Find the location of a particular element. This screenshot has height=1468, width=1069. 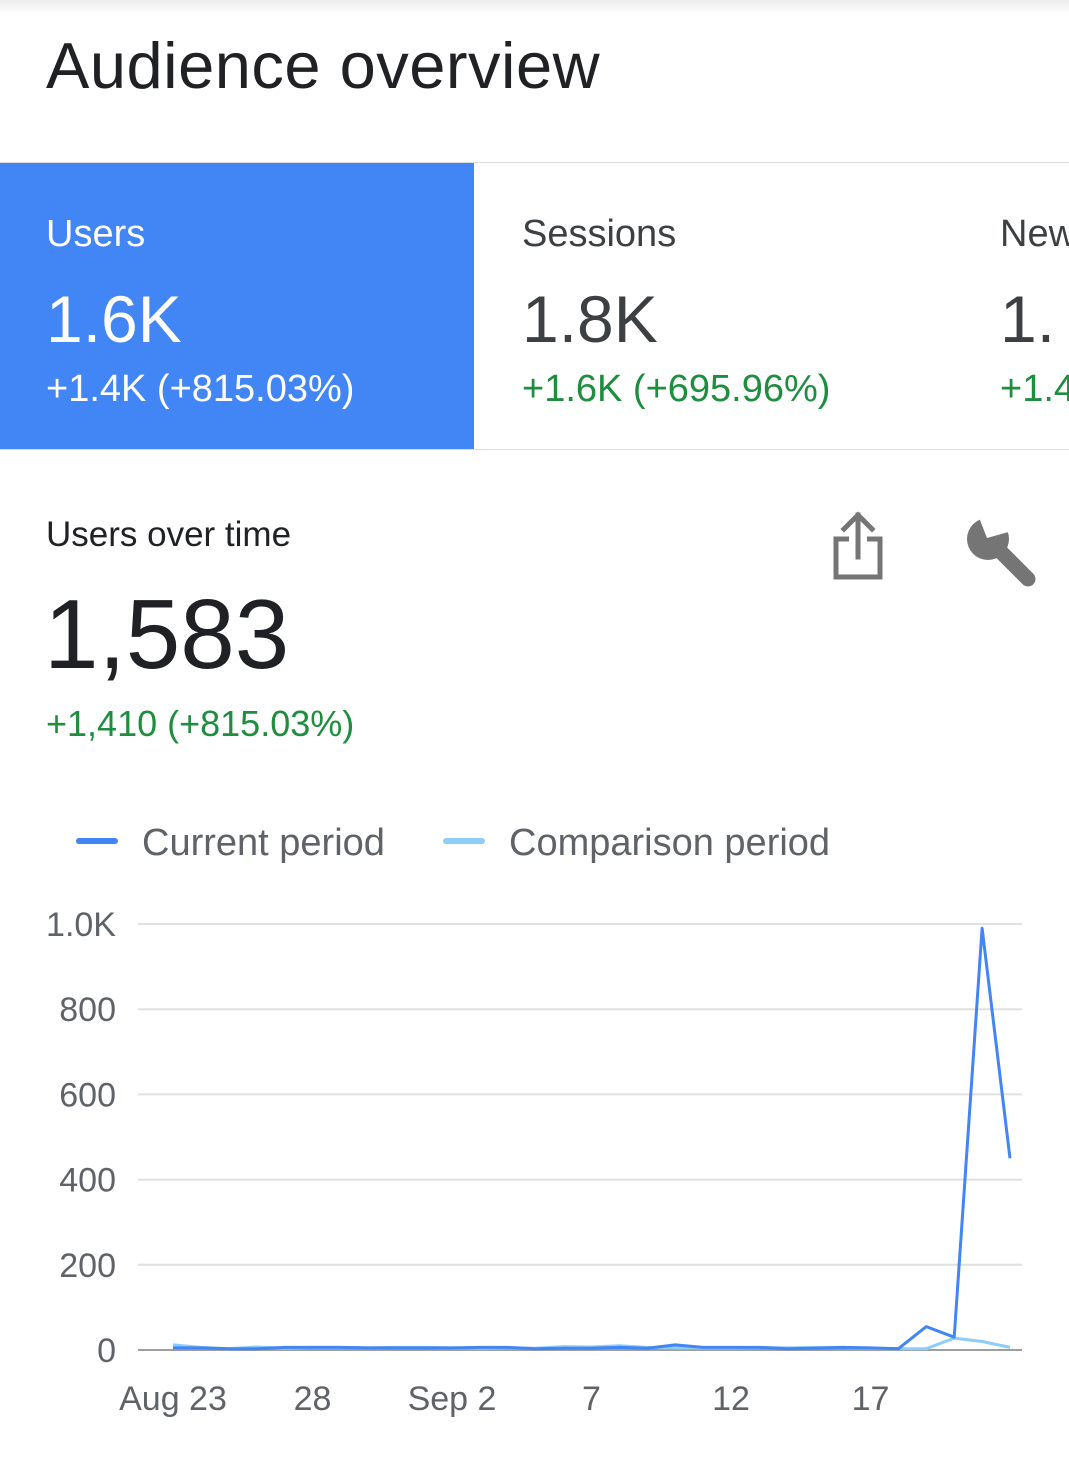

legend-comparison-label: Comparison period is located at coordinates (670, 843).